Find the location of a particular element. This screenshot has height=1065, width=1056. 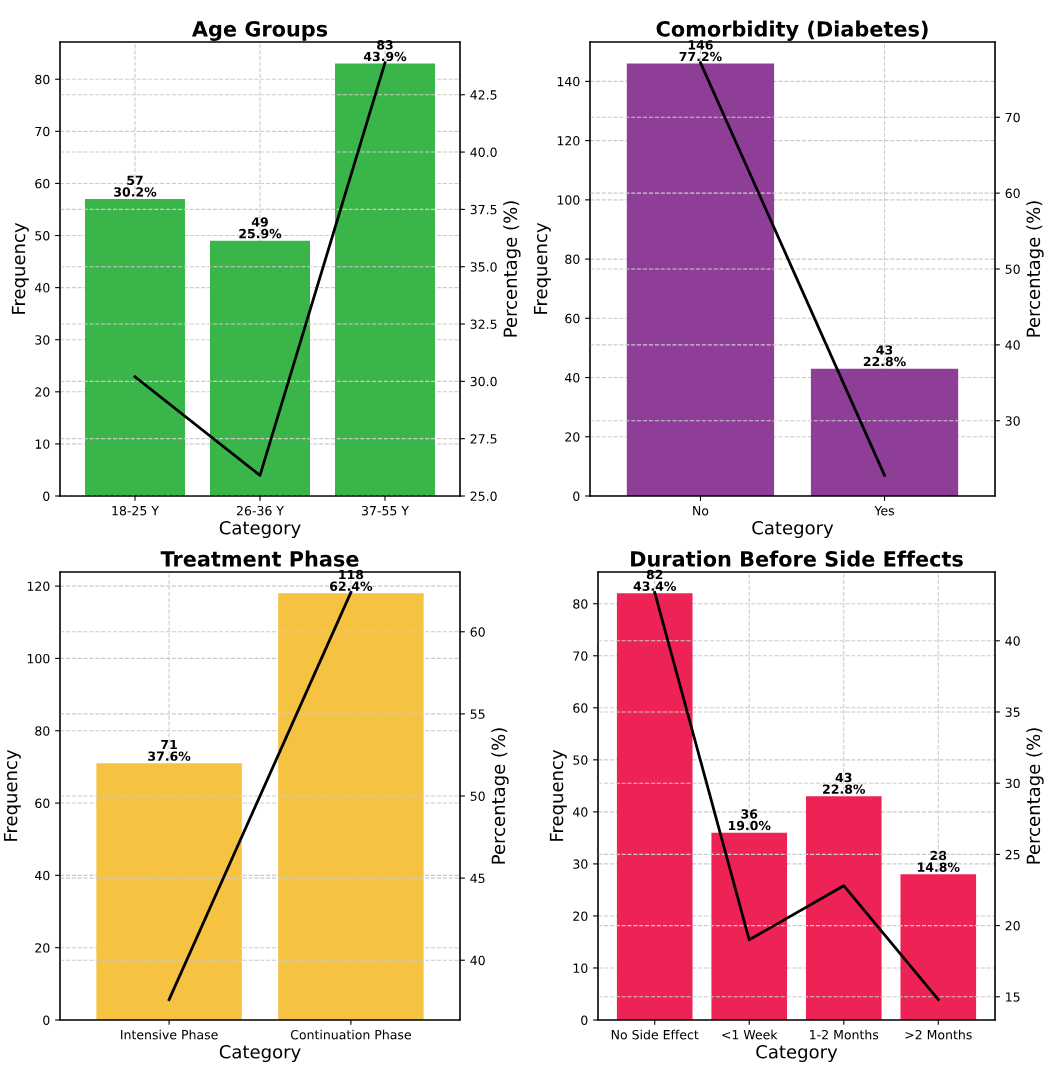

chart-title: Duration Before Side Effects is located at coordinates (797, 558).